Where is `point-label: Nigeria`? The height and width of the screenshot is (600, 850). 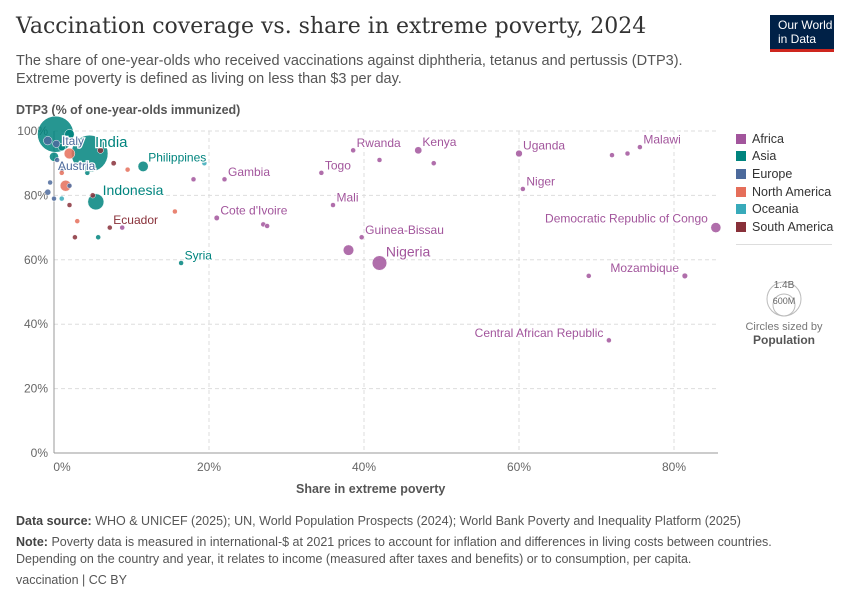 point-label: Nigeria is located at coordinates (408, 252).